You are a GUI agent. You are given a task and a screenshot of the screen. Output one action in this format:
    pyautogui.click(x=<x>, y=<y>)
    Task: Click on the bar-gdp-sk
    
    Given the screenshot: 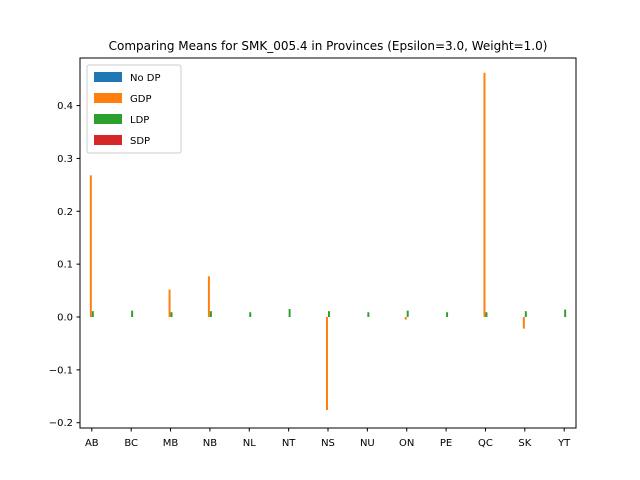 What is the action you would take?
    pyautogui.click(x=523, y=323)
    